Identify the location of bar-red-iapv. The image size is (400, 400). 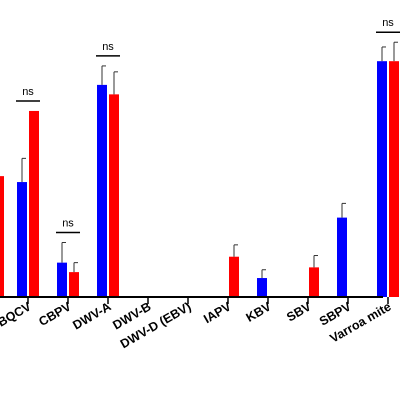
(234, 276).